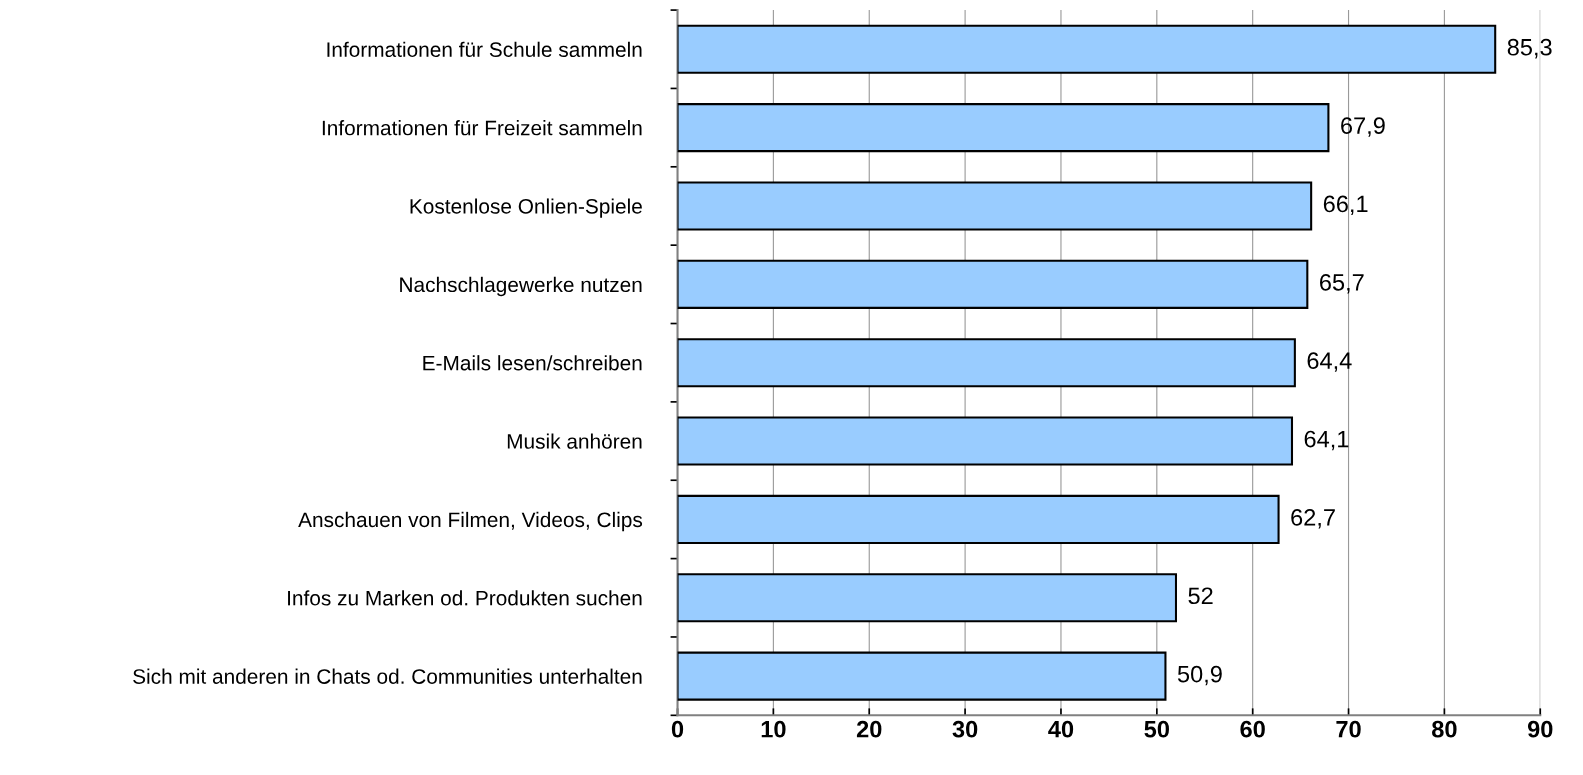 The width and height of the screenshot is (1583, 775). Describe the element at coordinates (465, 598) in the screenshot. I see `y-tick-label: Infos zu Marken od. Produkten suchen` at that location.